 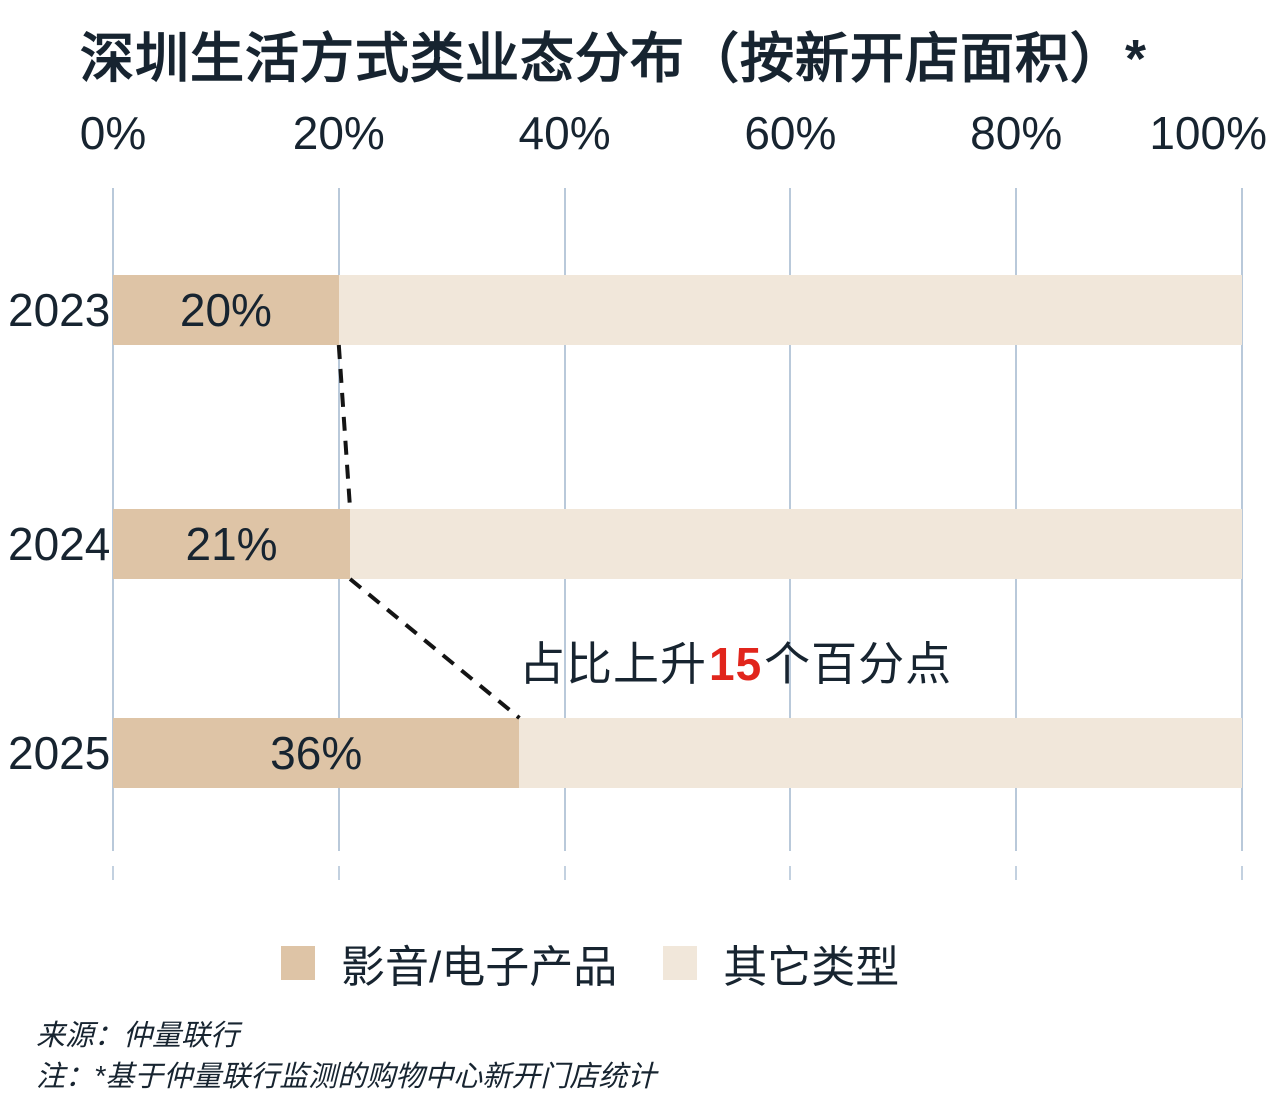 I want to click on bar-2025-segment-av-electronics: 36%, so click(x=316, y=753).